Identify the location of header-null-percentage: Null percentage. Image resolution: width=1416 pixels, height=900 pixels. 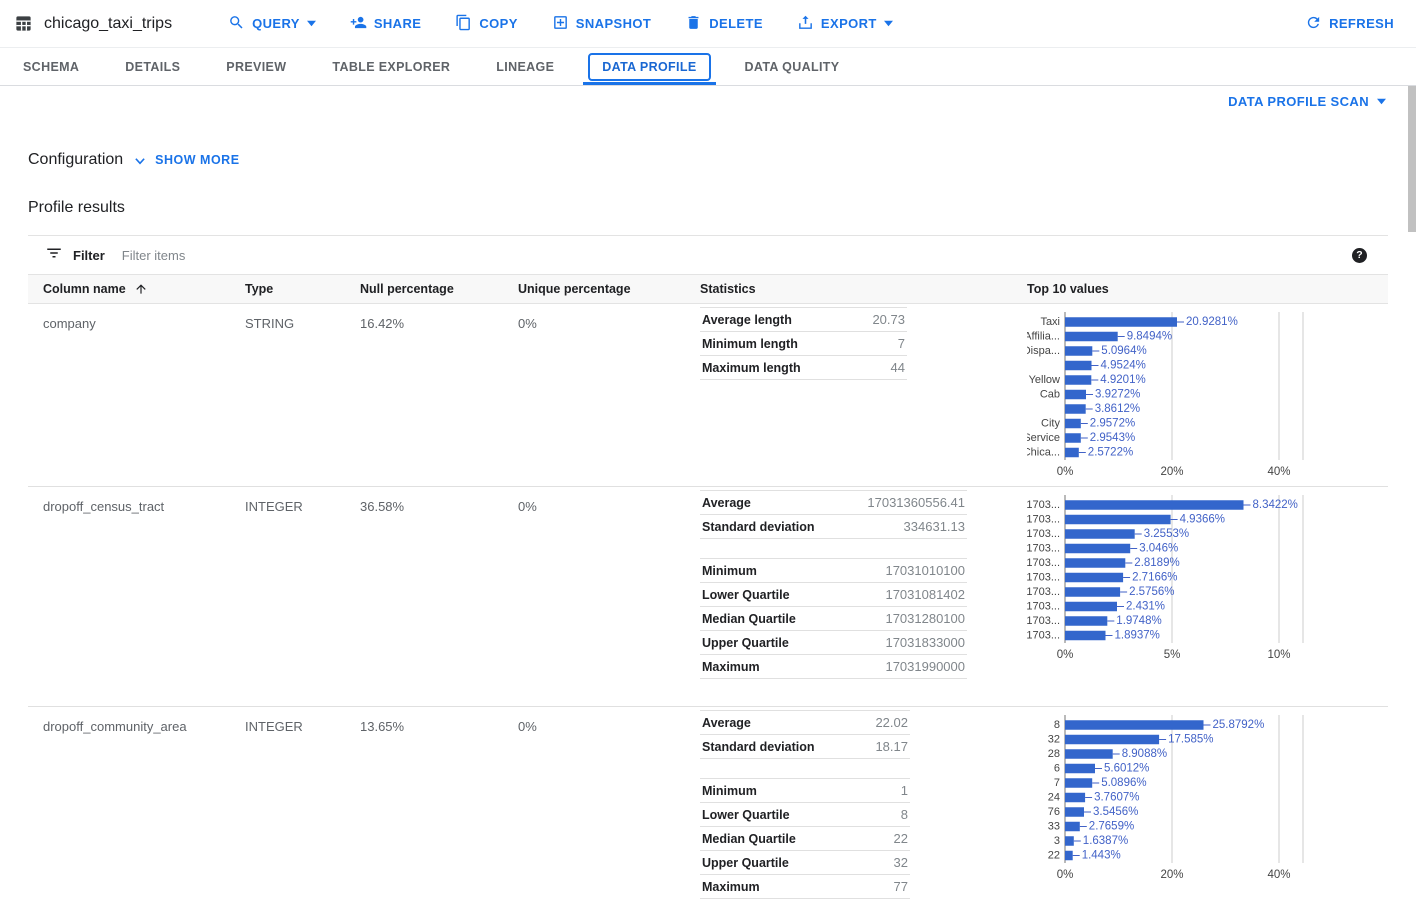
(407, 289).